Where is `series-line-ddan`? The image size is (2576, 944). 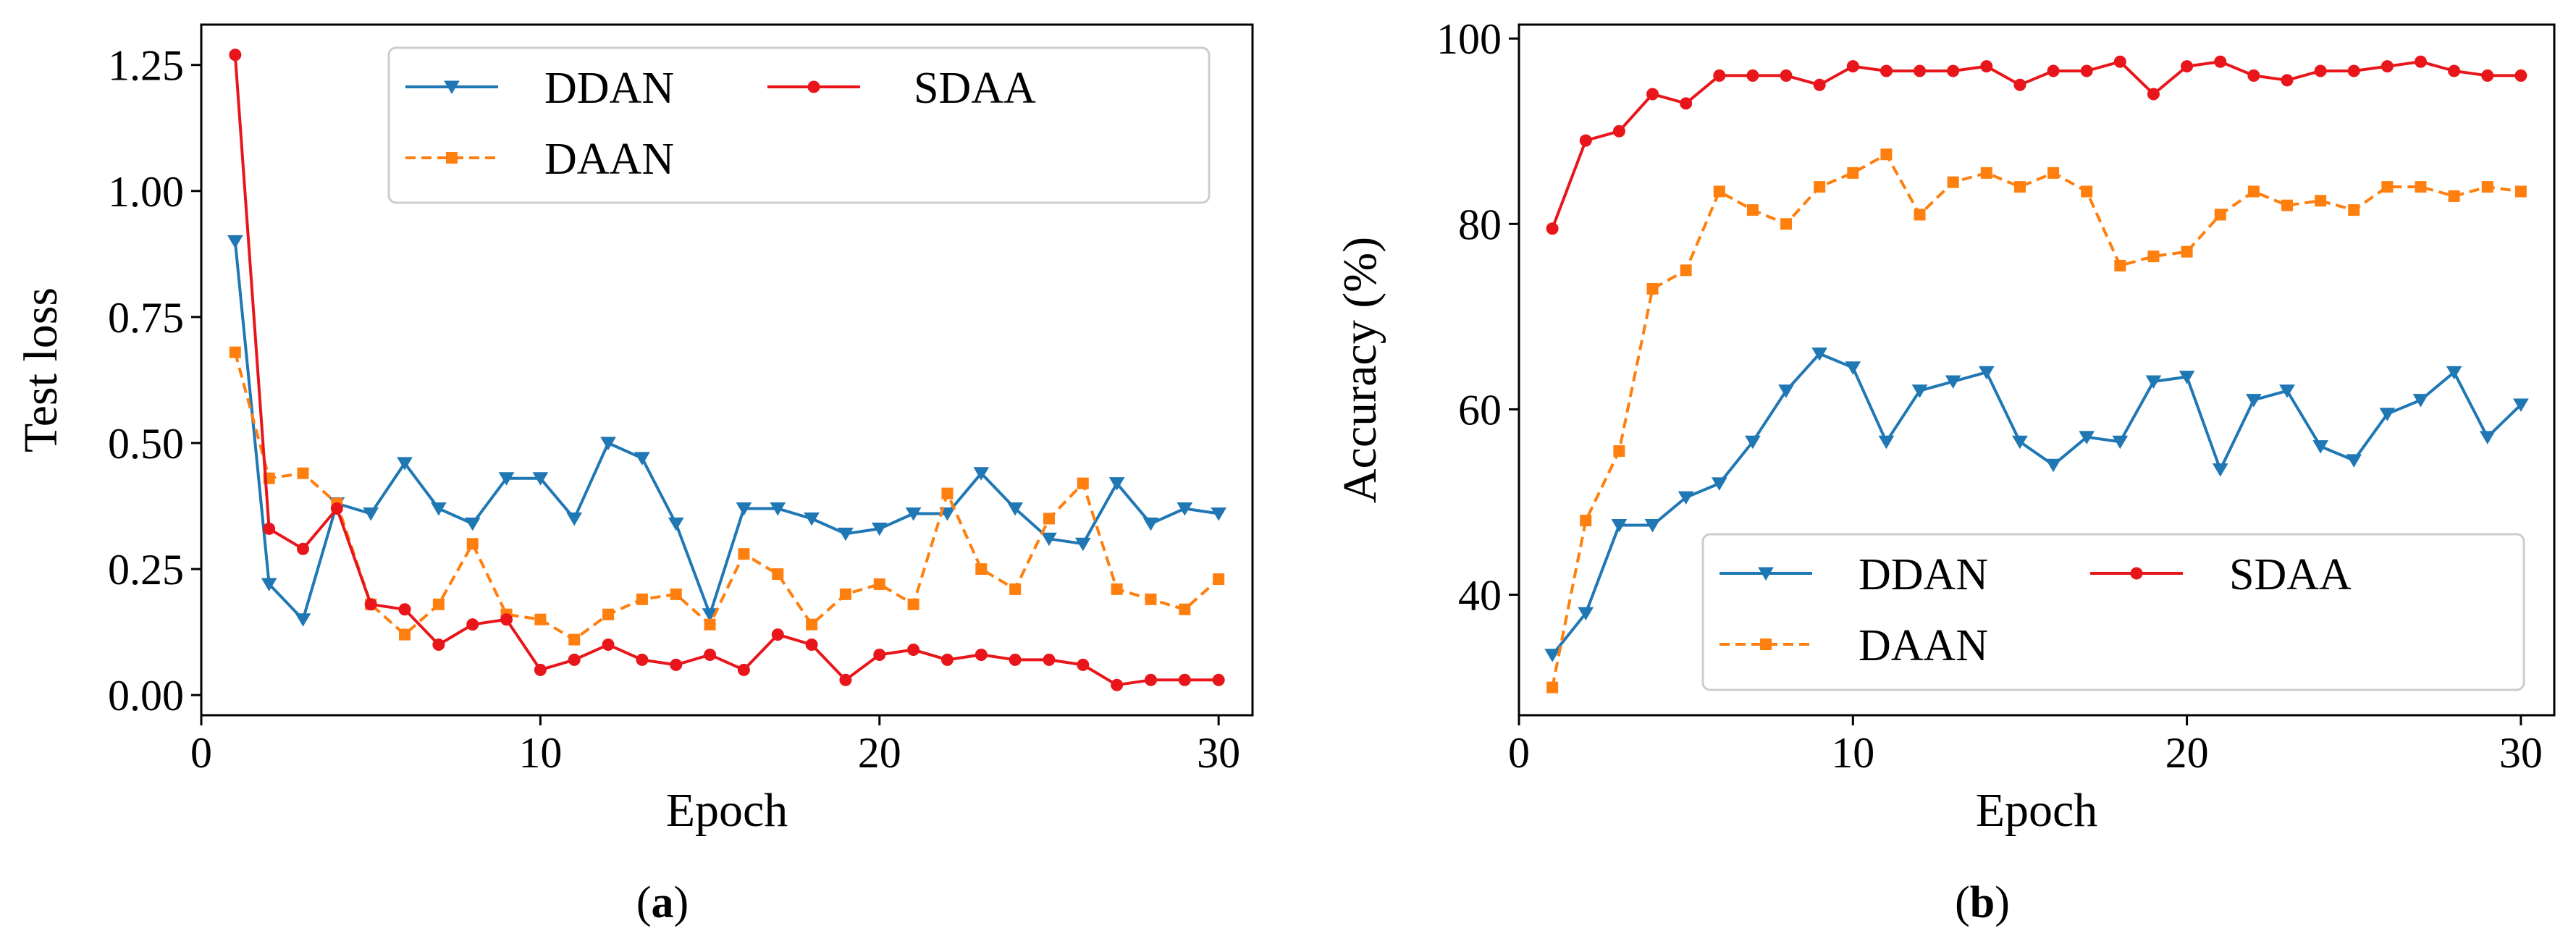
series-line-ddan is located at coordinates (2036, 505).